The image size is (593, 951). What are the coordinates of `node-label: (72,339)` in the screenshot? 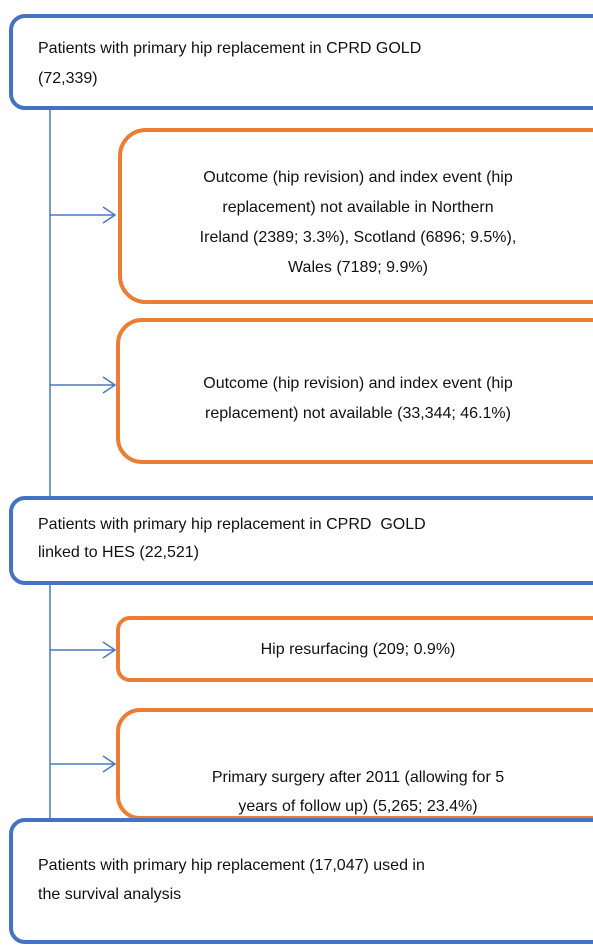 It's located at (68, 78).